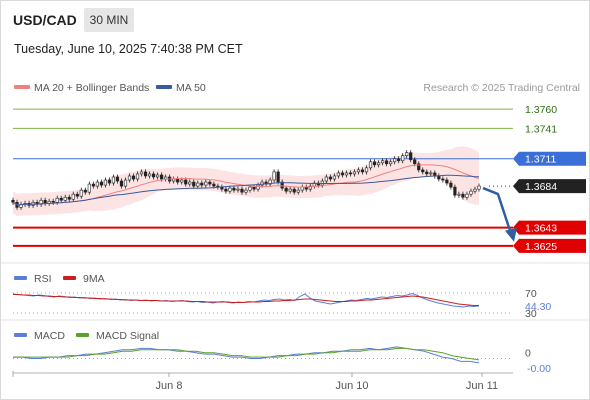 Image resolution: width=590 pixels, height=400 pixels. I want to click on level-label: 1.3760, so click(541, 110).